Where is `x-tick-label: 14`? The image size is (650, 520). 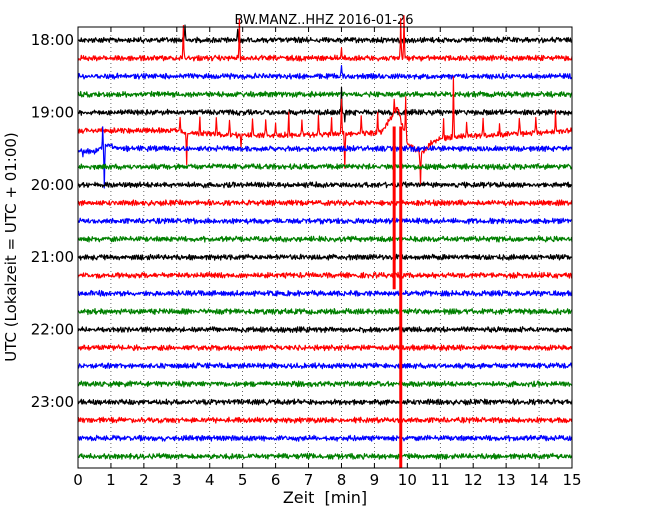
x-tick-label: 14 is located at coordinates (539, 480).